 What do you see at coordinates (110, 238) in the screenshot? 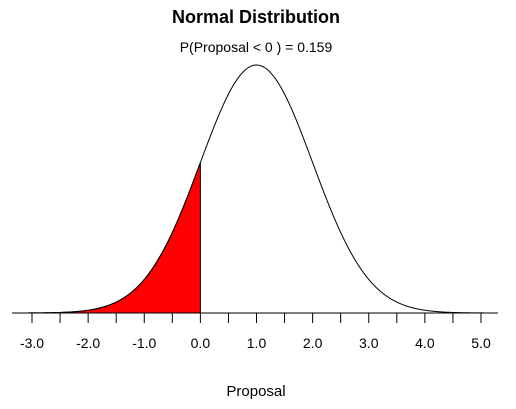
I see `shaded-area` at bounding box center [110, 238].